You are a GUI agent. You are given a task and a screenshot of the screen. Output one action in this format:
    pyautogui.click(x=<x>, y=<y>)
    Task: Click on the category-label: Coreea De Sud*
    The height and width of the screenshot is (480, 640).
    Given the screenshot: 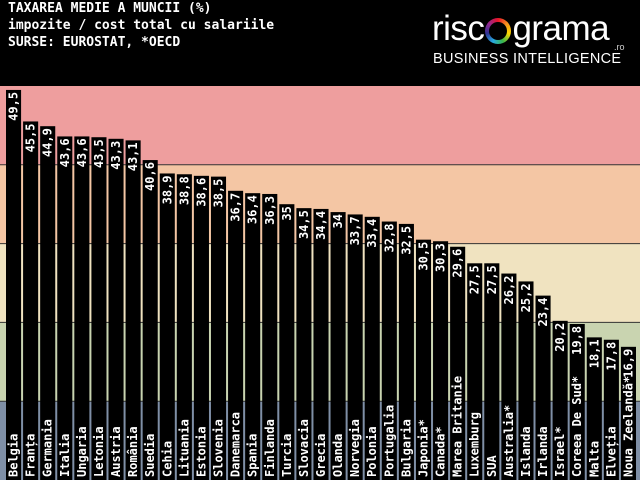 What is the action you would take?
    pyautogui.click(x=577, y=426)
    